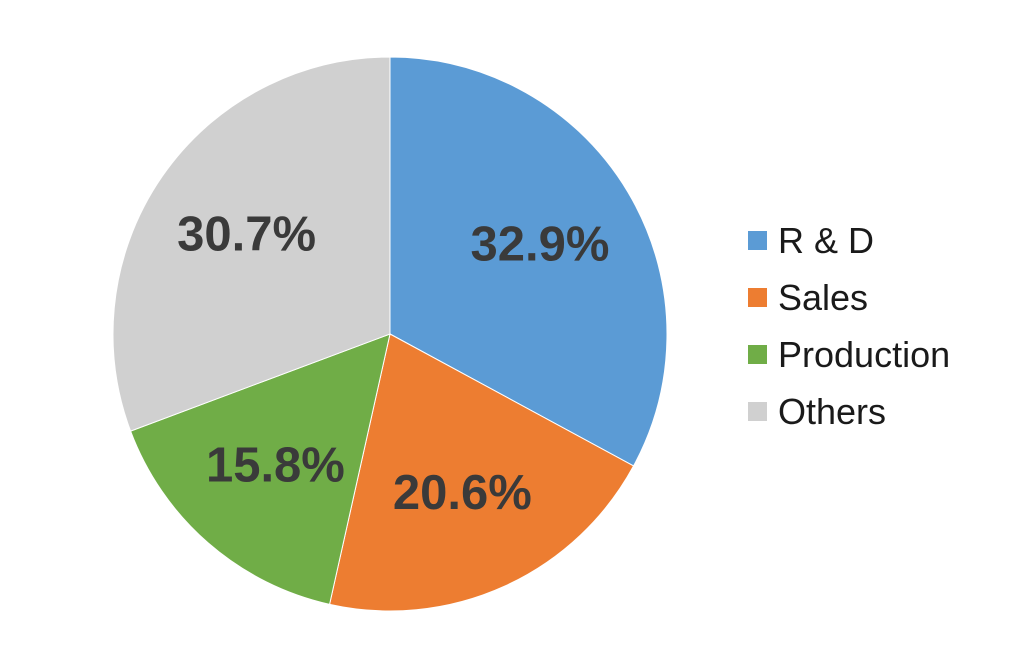  What do you see at coordinates (462, 493) in the screenshot?
I see `data-label-sales: 20.6%` at bounding box center [462, 493].